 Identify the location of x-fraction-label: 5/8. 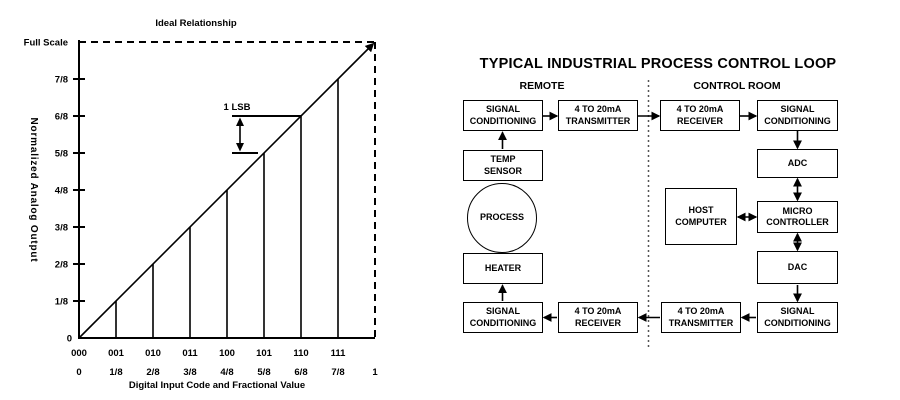
(263, 372).